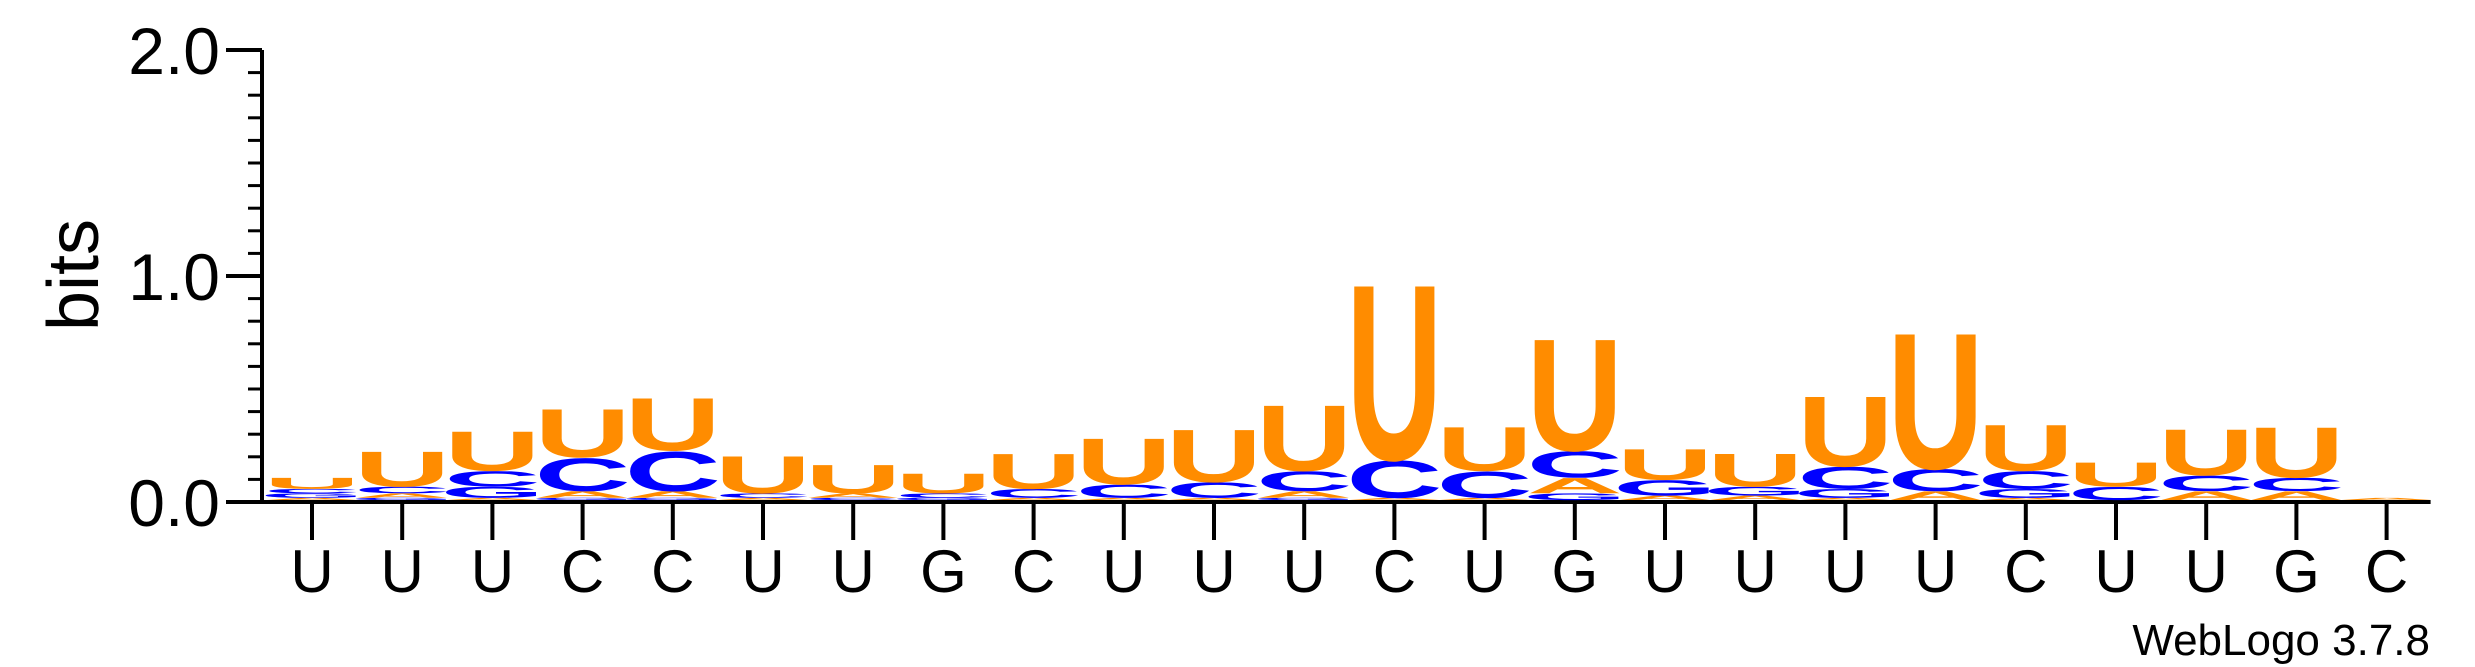 The width and height of the screenshot is (2475, 667). Describe the element at coordinates (74, 275) in the screenshot. I see `y-axis-label: bits` at that location.